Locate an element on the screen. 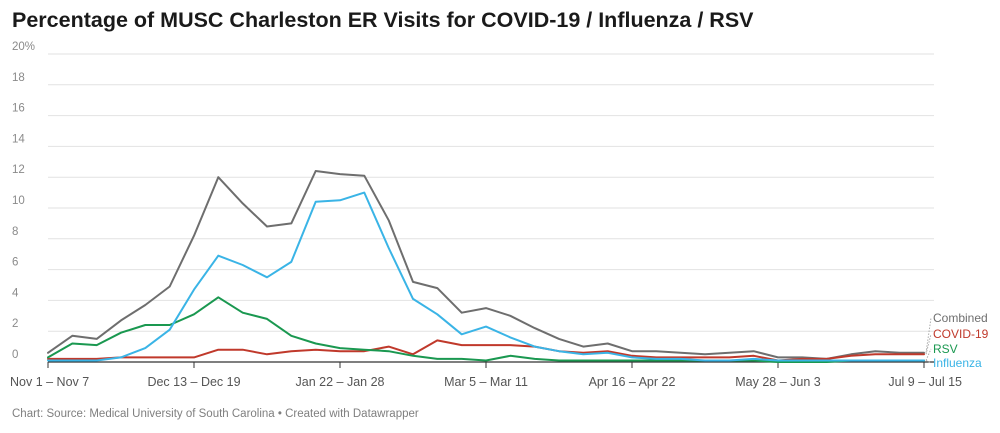 The image size is (1000, 433). y-tick-label: 20% is located at coordinates (23, 47).